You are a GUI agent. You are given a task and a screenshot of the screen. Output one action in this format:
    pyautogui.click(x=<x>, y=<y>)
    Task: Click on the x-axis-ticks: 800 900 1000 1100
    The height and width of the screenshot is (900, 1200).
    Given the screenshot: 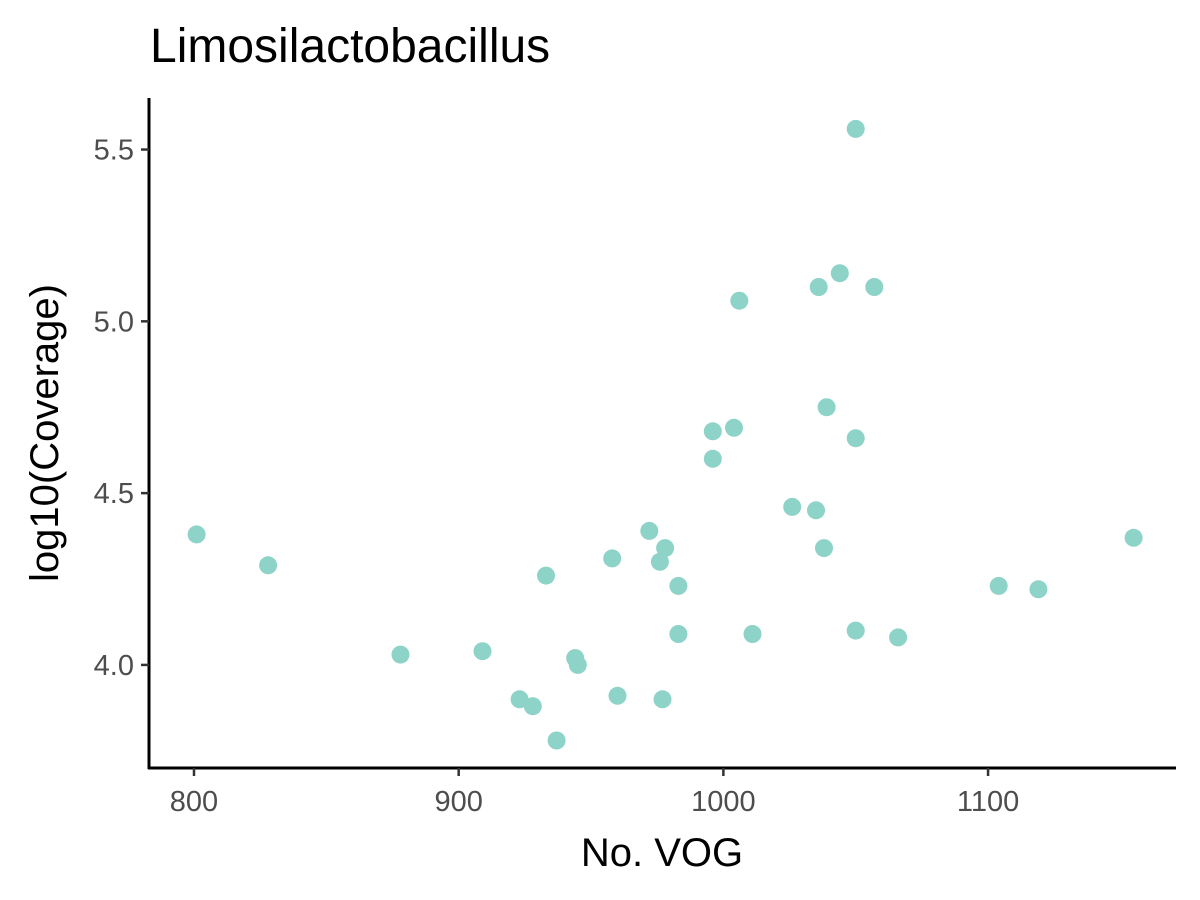 What is the action you would take?
    pyautogui.click(x=594, y=793)
    